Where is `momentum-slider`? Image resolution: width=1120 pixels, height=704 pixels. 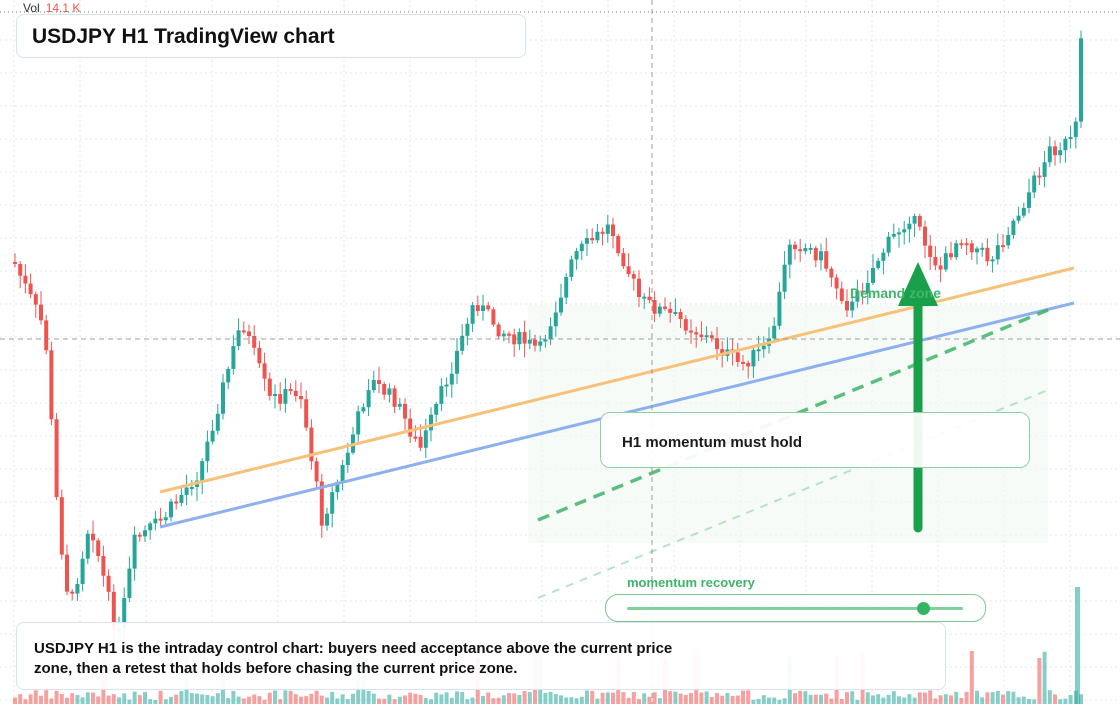 momentum-slider is located at coordinates (795, 608).